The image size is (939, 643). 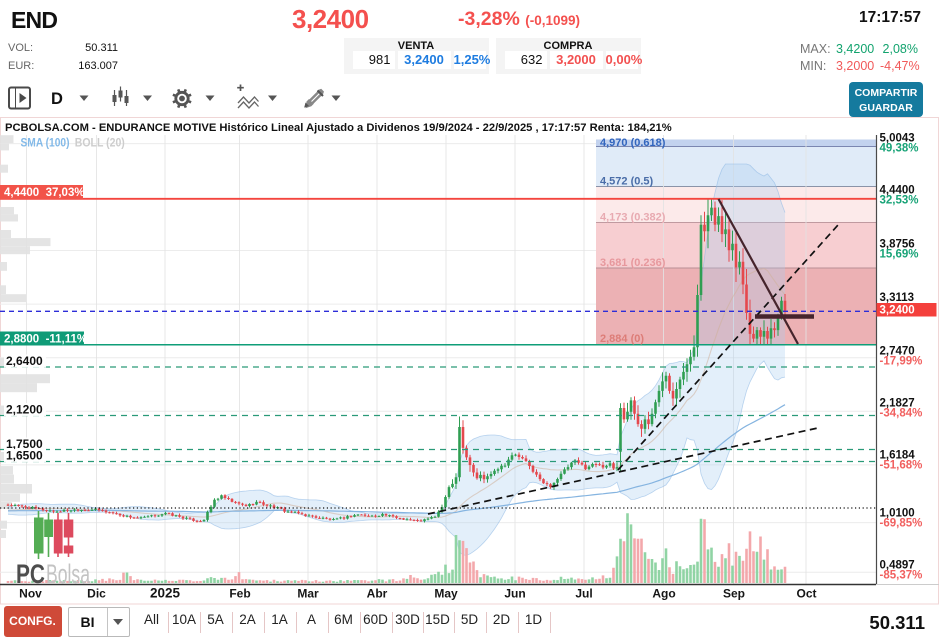 What do you see at coordinates (898, 456) in the screenshot?
I see `svg-text: 1,6184` at bounding box center [898, 456].